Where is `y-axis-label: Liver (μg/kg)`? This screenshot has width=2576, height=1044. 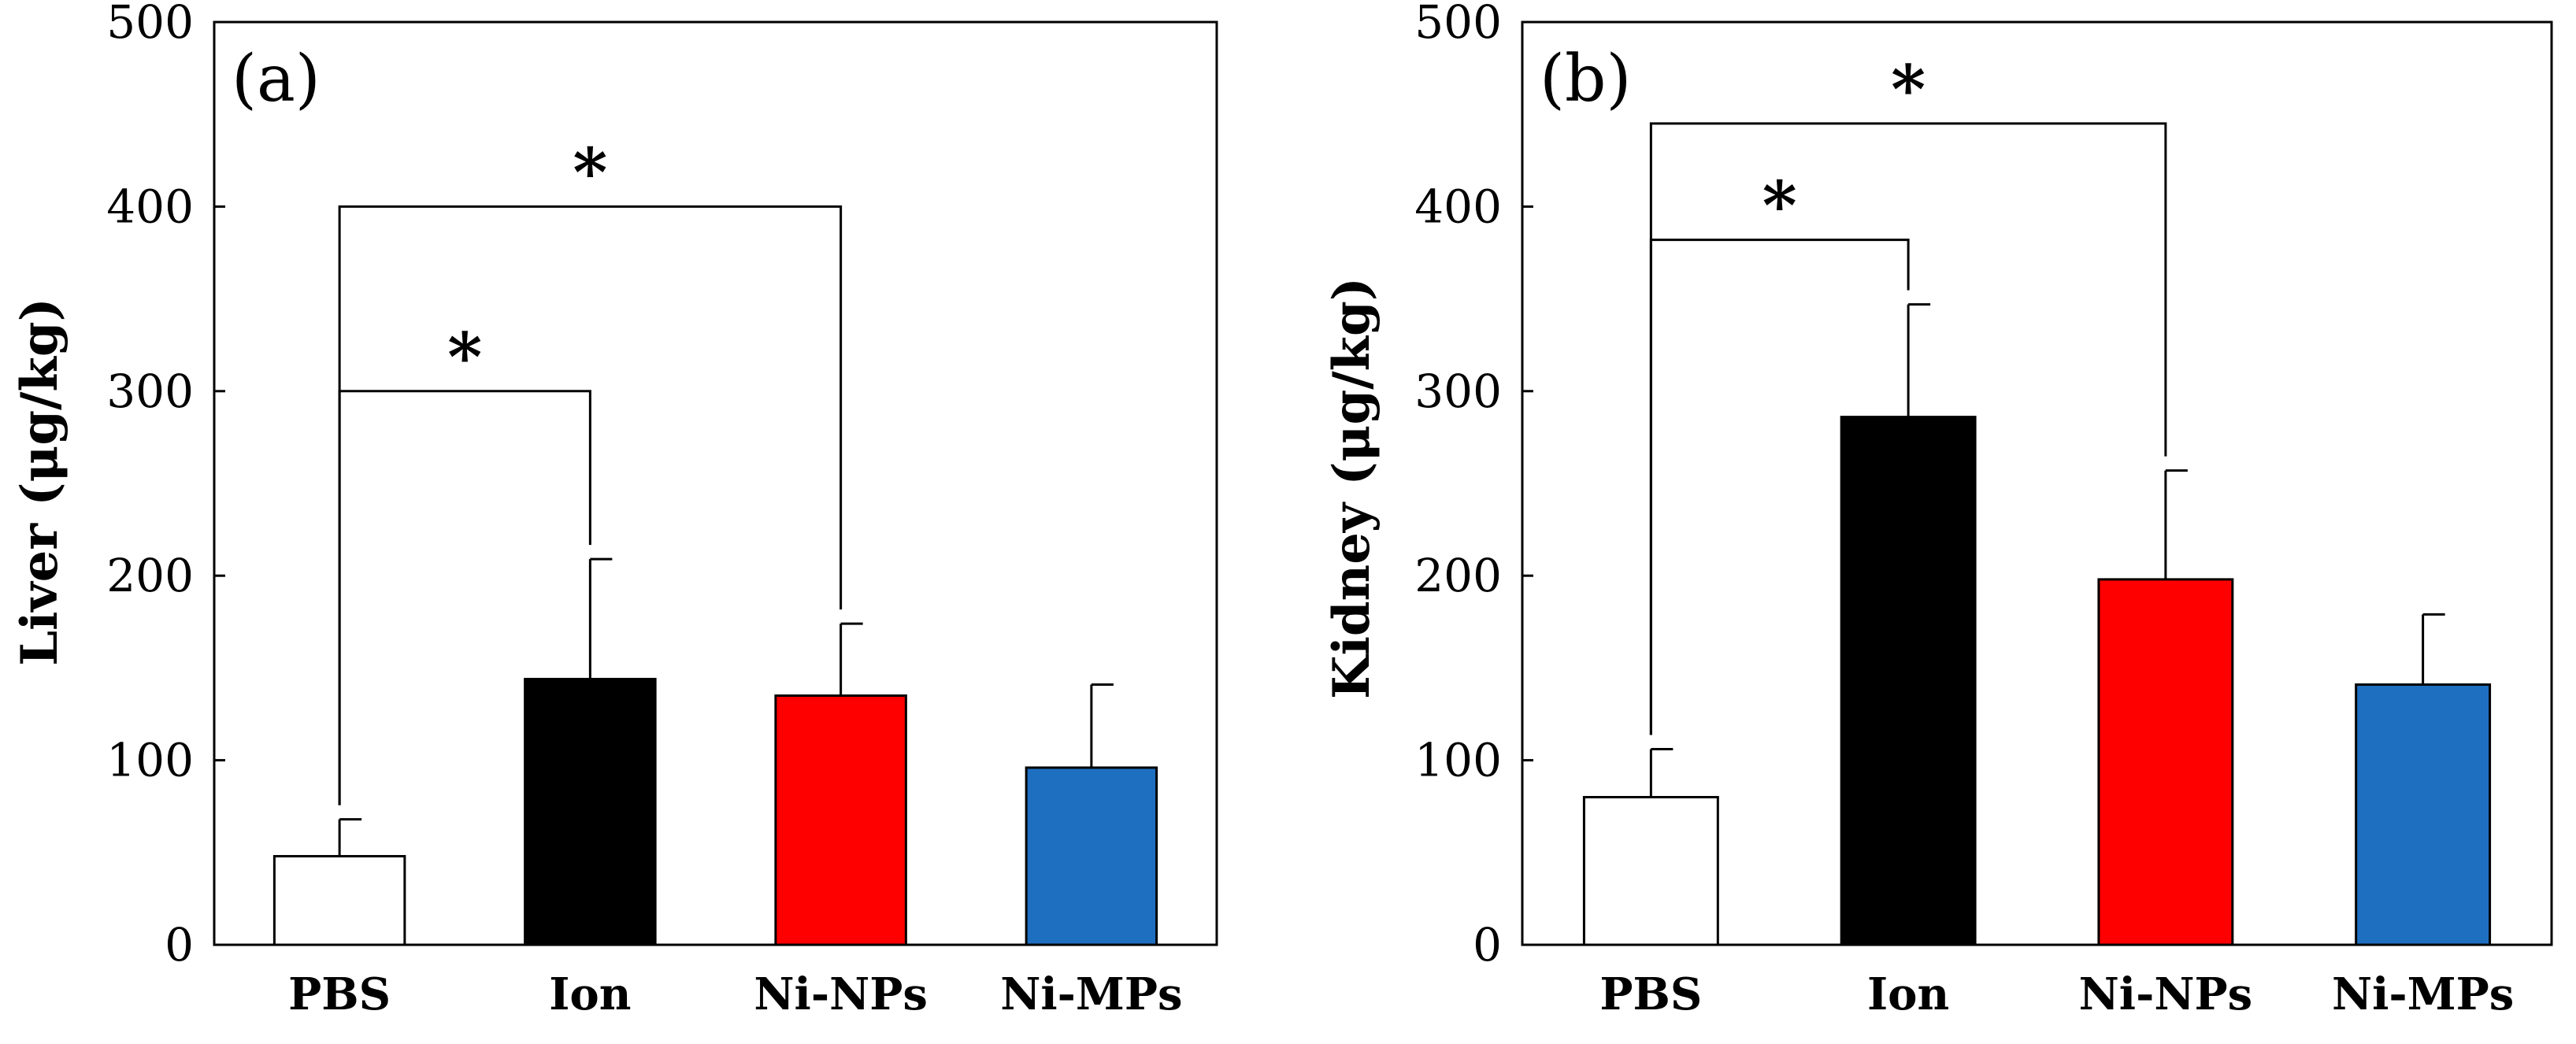 y-axis-label: Liver (μg/kg) is located at coordinates (39, 482).